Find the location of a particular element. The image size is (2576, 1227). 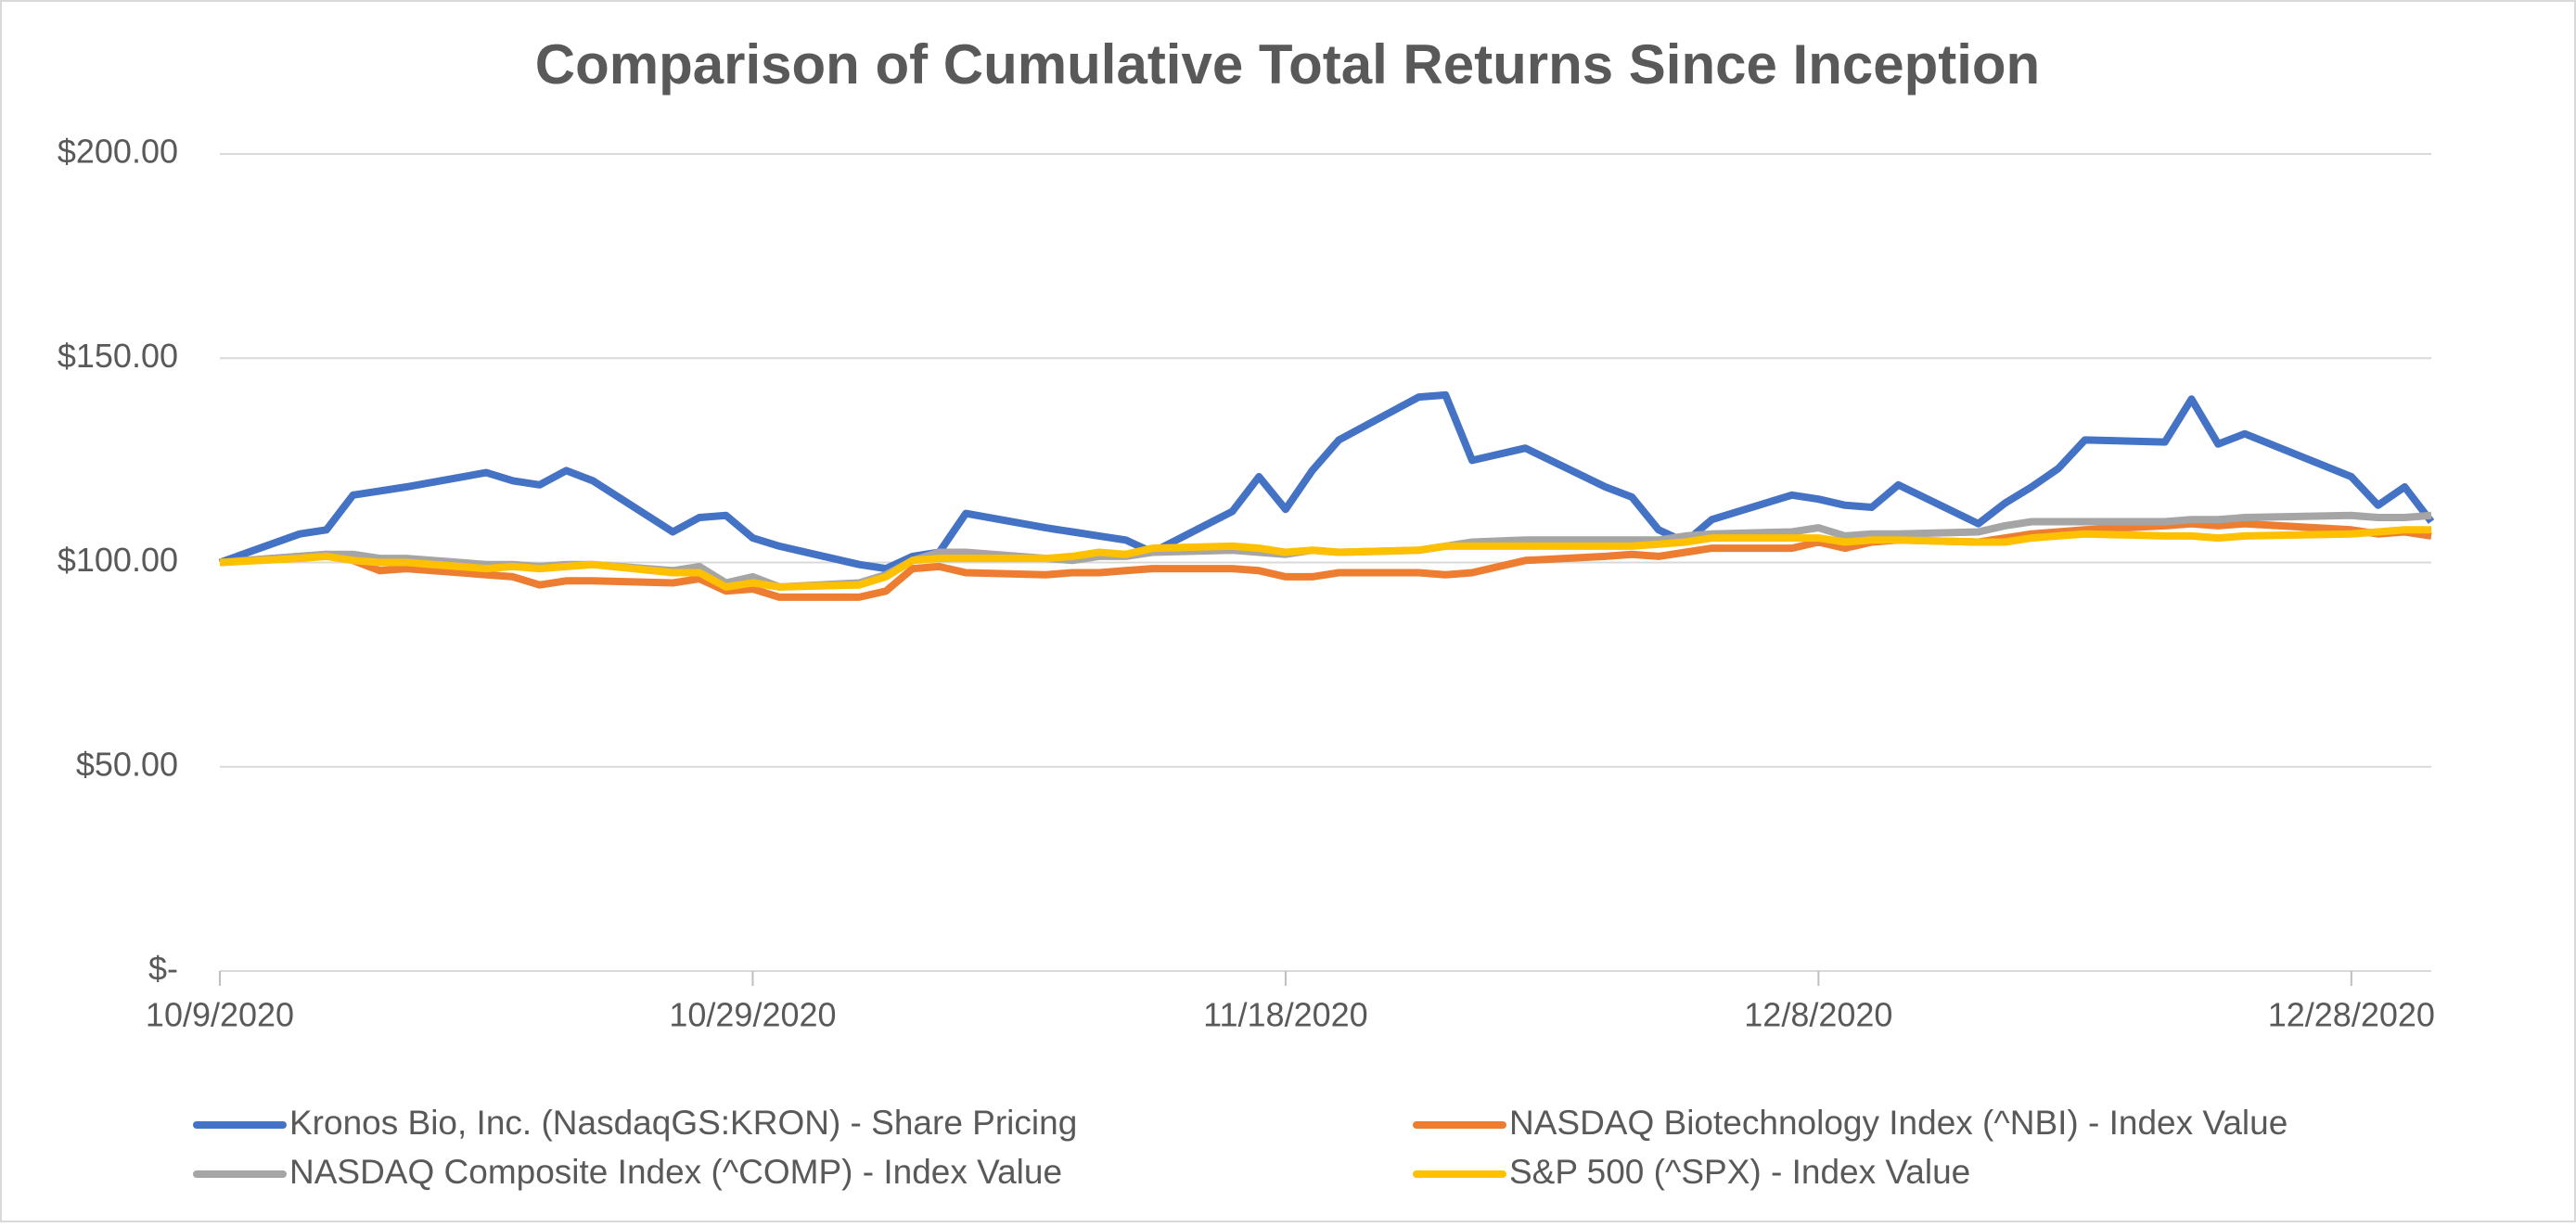

x-tick-label: 10/29/2020 is located at coordinates (752, 1015).